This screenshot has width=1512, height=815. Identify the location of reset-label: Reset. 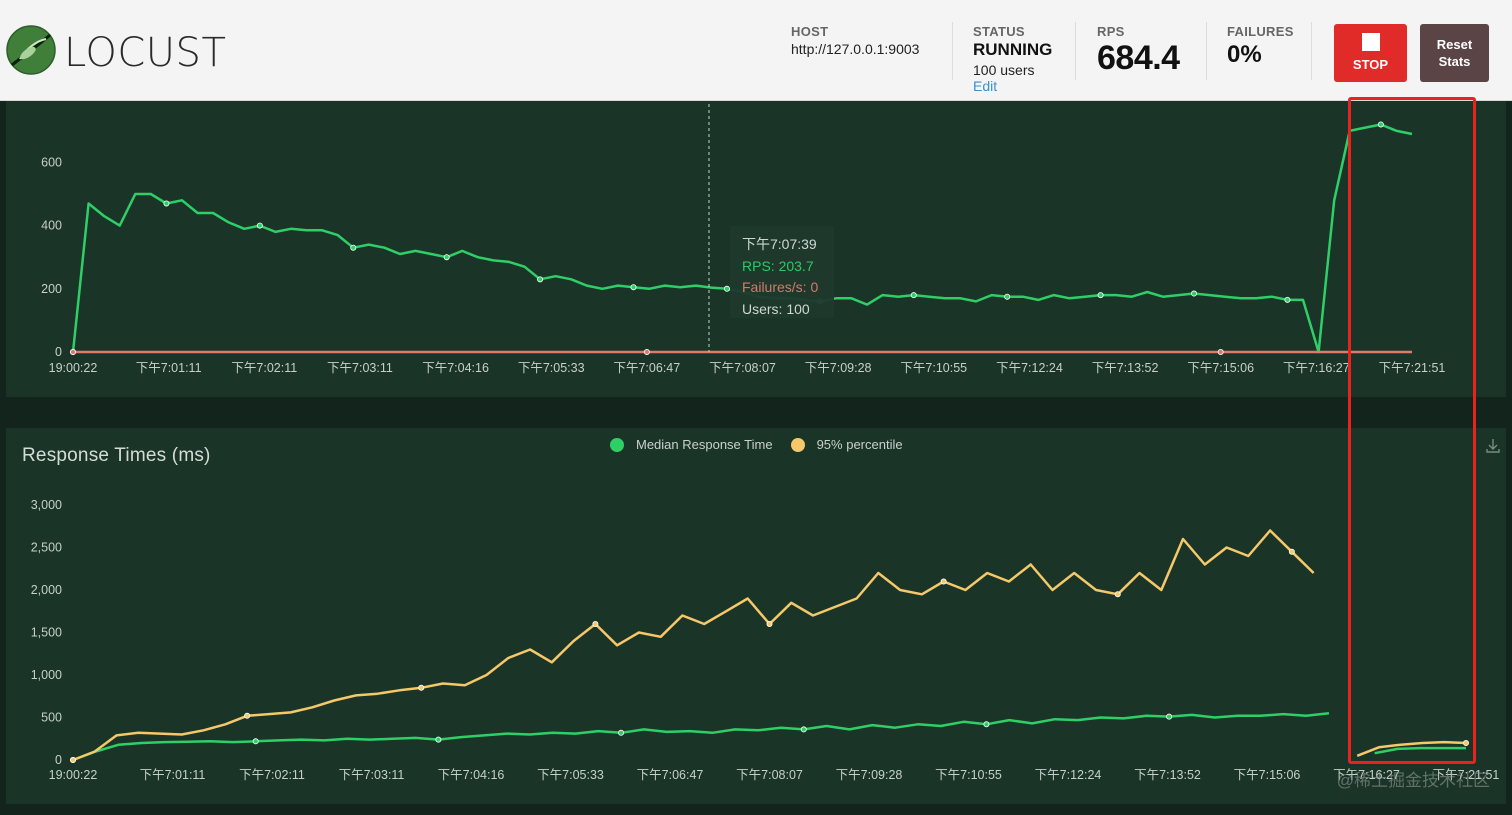
(1454, 44).